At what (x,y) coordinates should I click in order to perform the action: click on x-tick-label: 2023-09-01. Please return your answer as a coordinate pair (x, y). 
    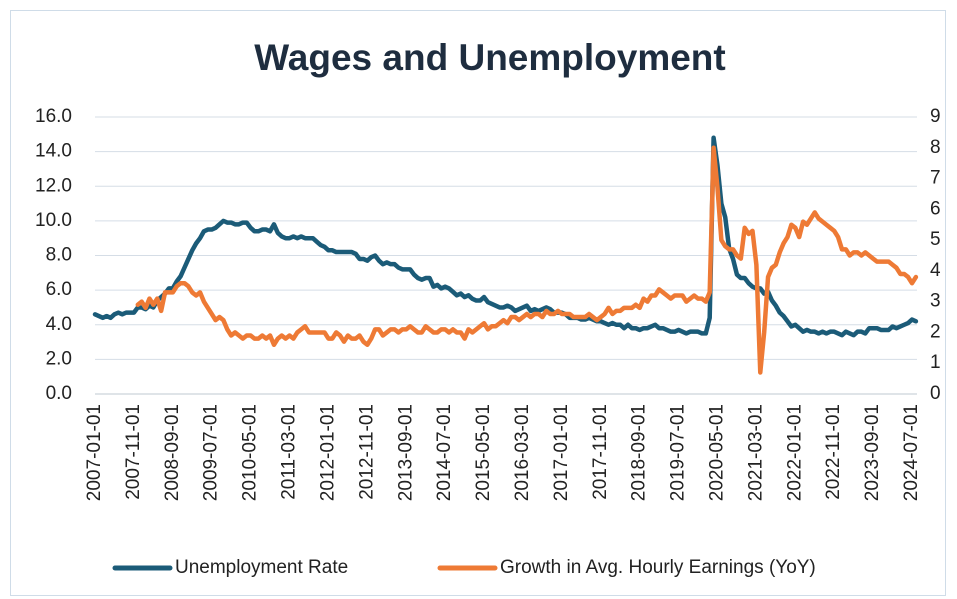
    Looking at the image, I should click on (872, 452).